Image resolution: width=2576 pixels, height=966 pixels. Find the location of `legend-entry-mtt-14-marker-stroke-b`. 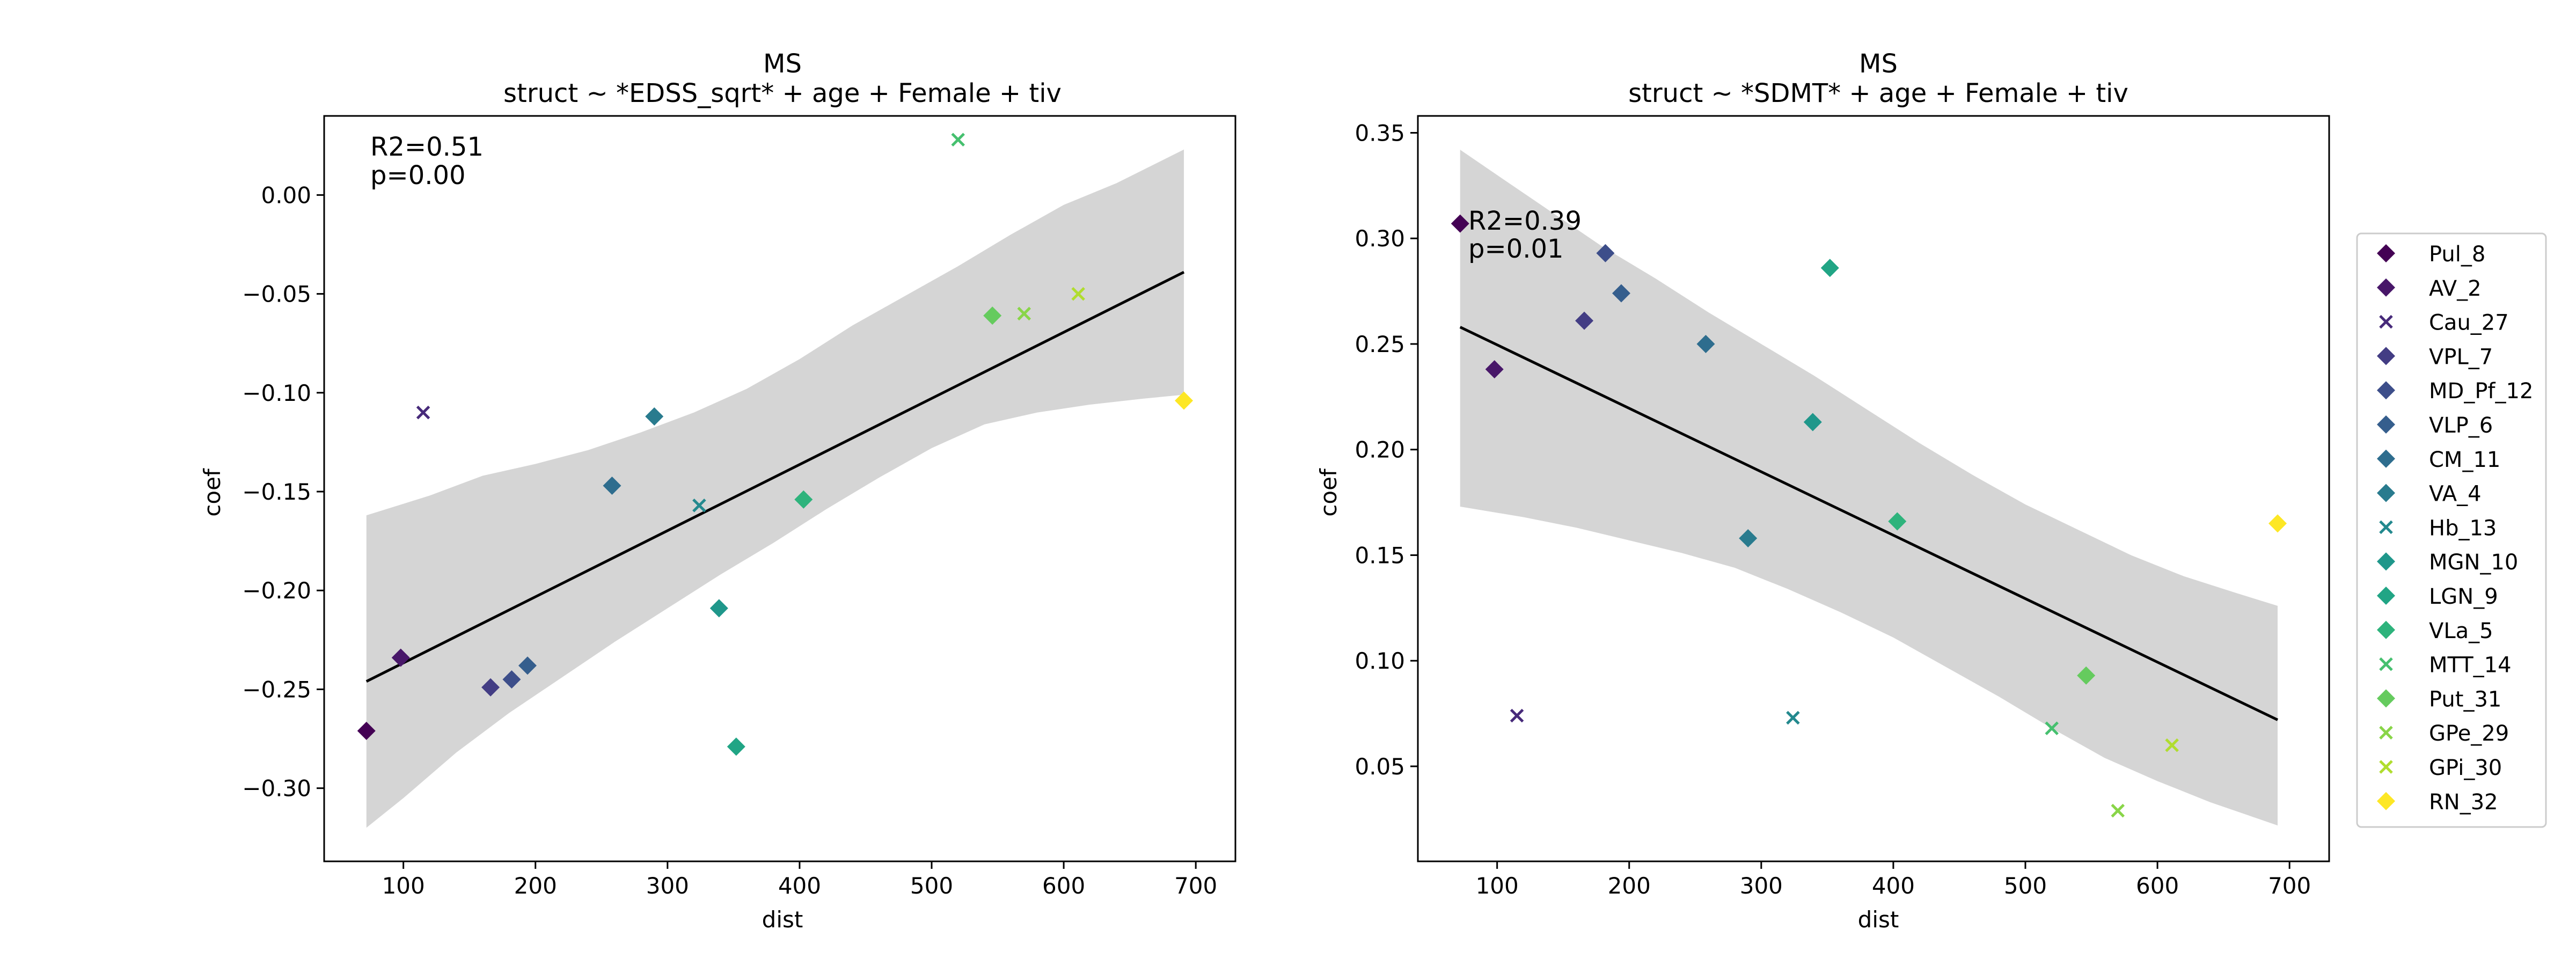

legend-entry-mtt-14-marker-stroke-b is located at coordinates (2386, 664).